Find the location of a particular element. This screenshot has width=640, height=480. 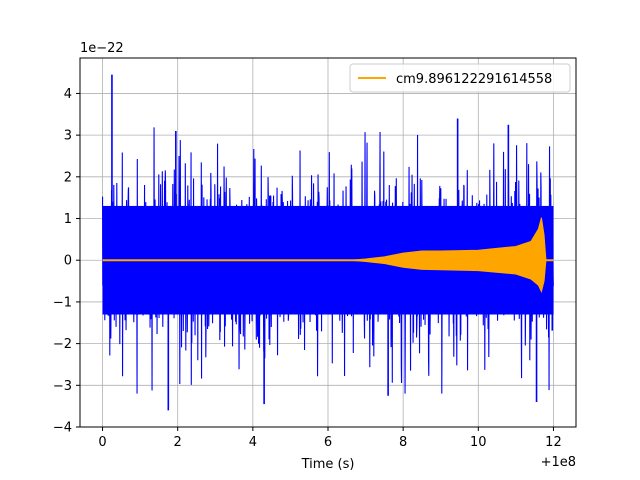

y-axis-ticks: −4 −3 −2 −1 0 1 2 3 4 is located at coordinates (66, 261).